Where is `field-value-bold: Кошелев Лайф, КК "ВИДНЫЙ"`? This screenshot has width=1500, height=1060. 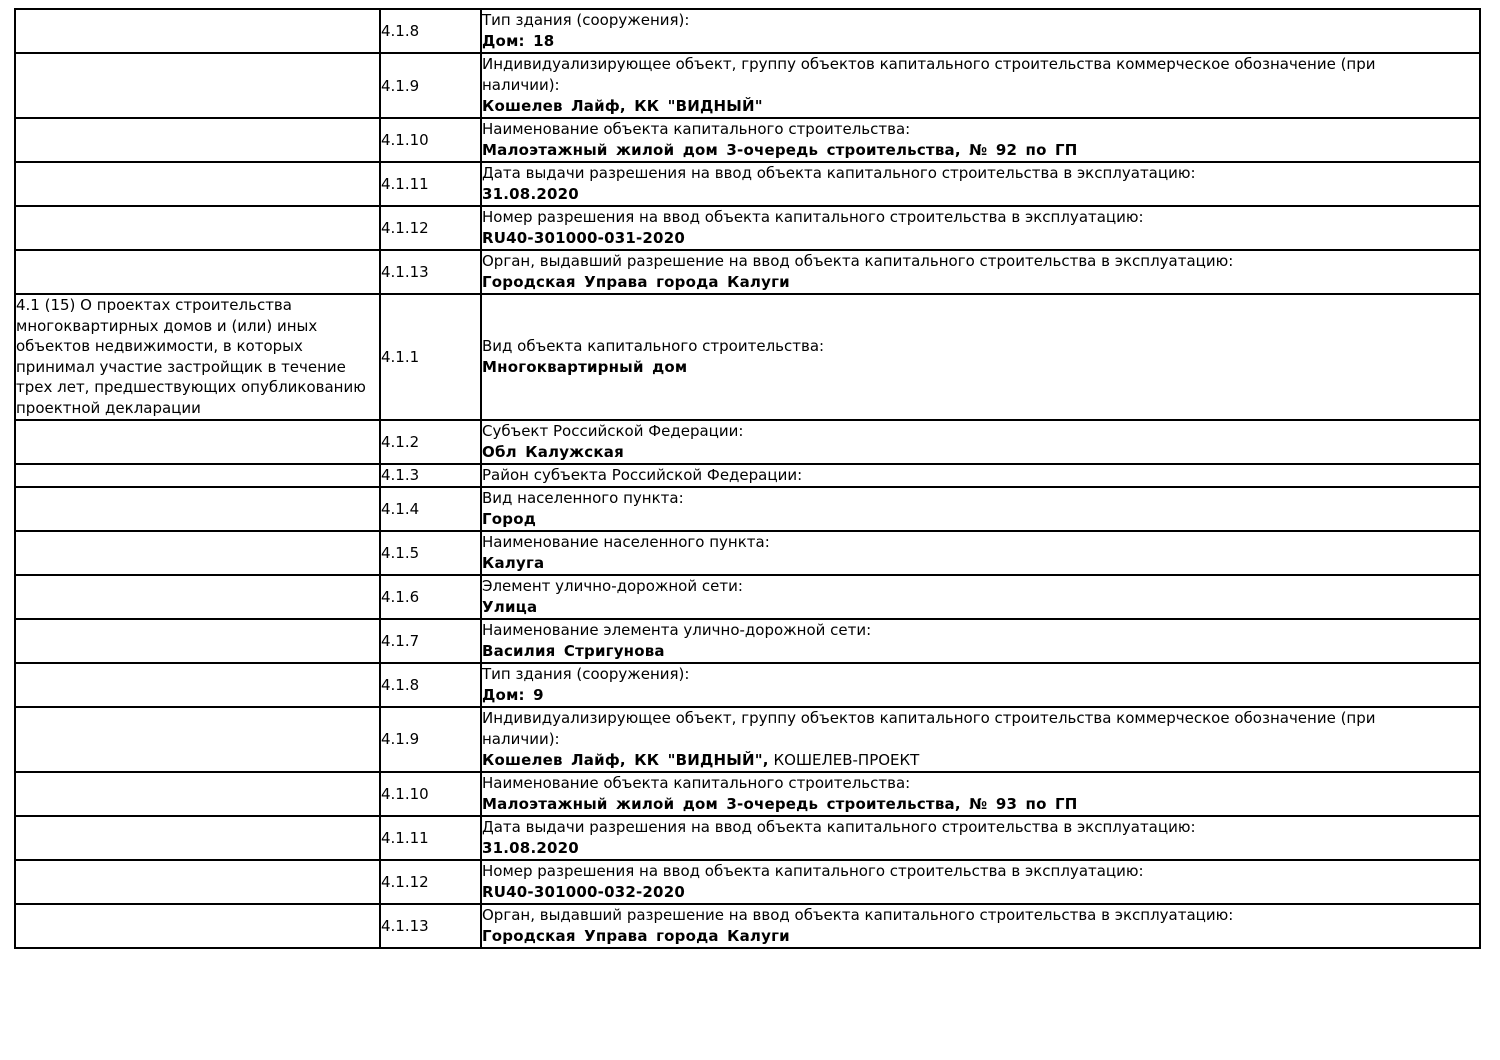
field-value-bold: Кошелев Лайф, КК "ВИДНЫЙ" is located at coordinates (622, 106).